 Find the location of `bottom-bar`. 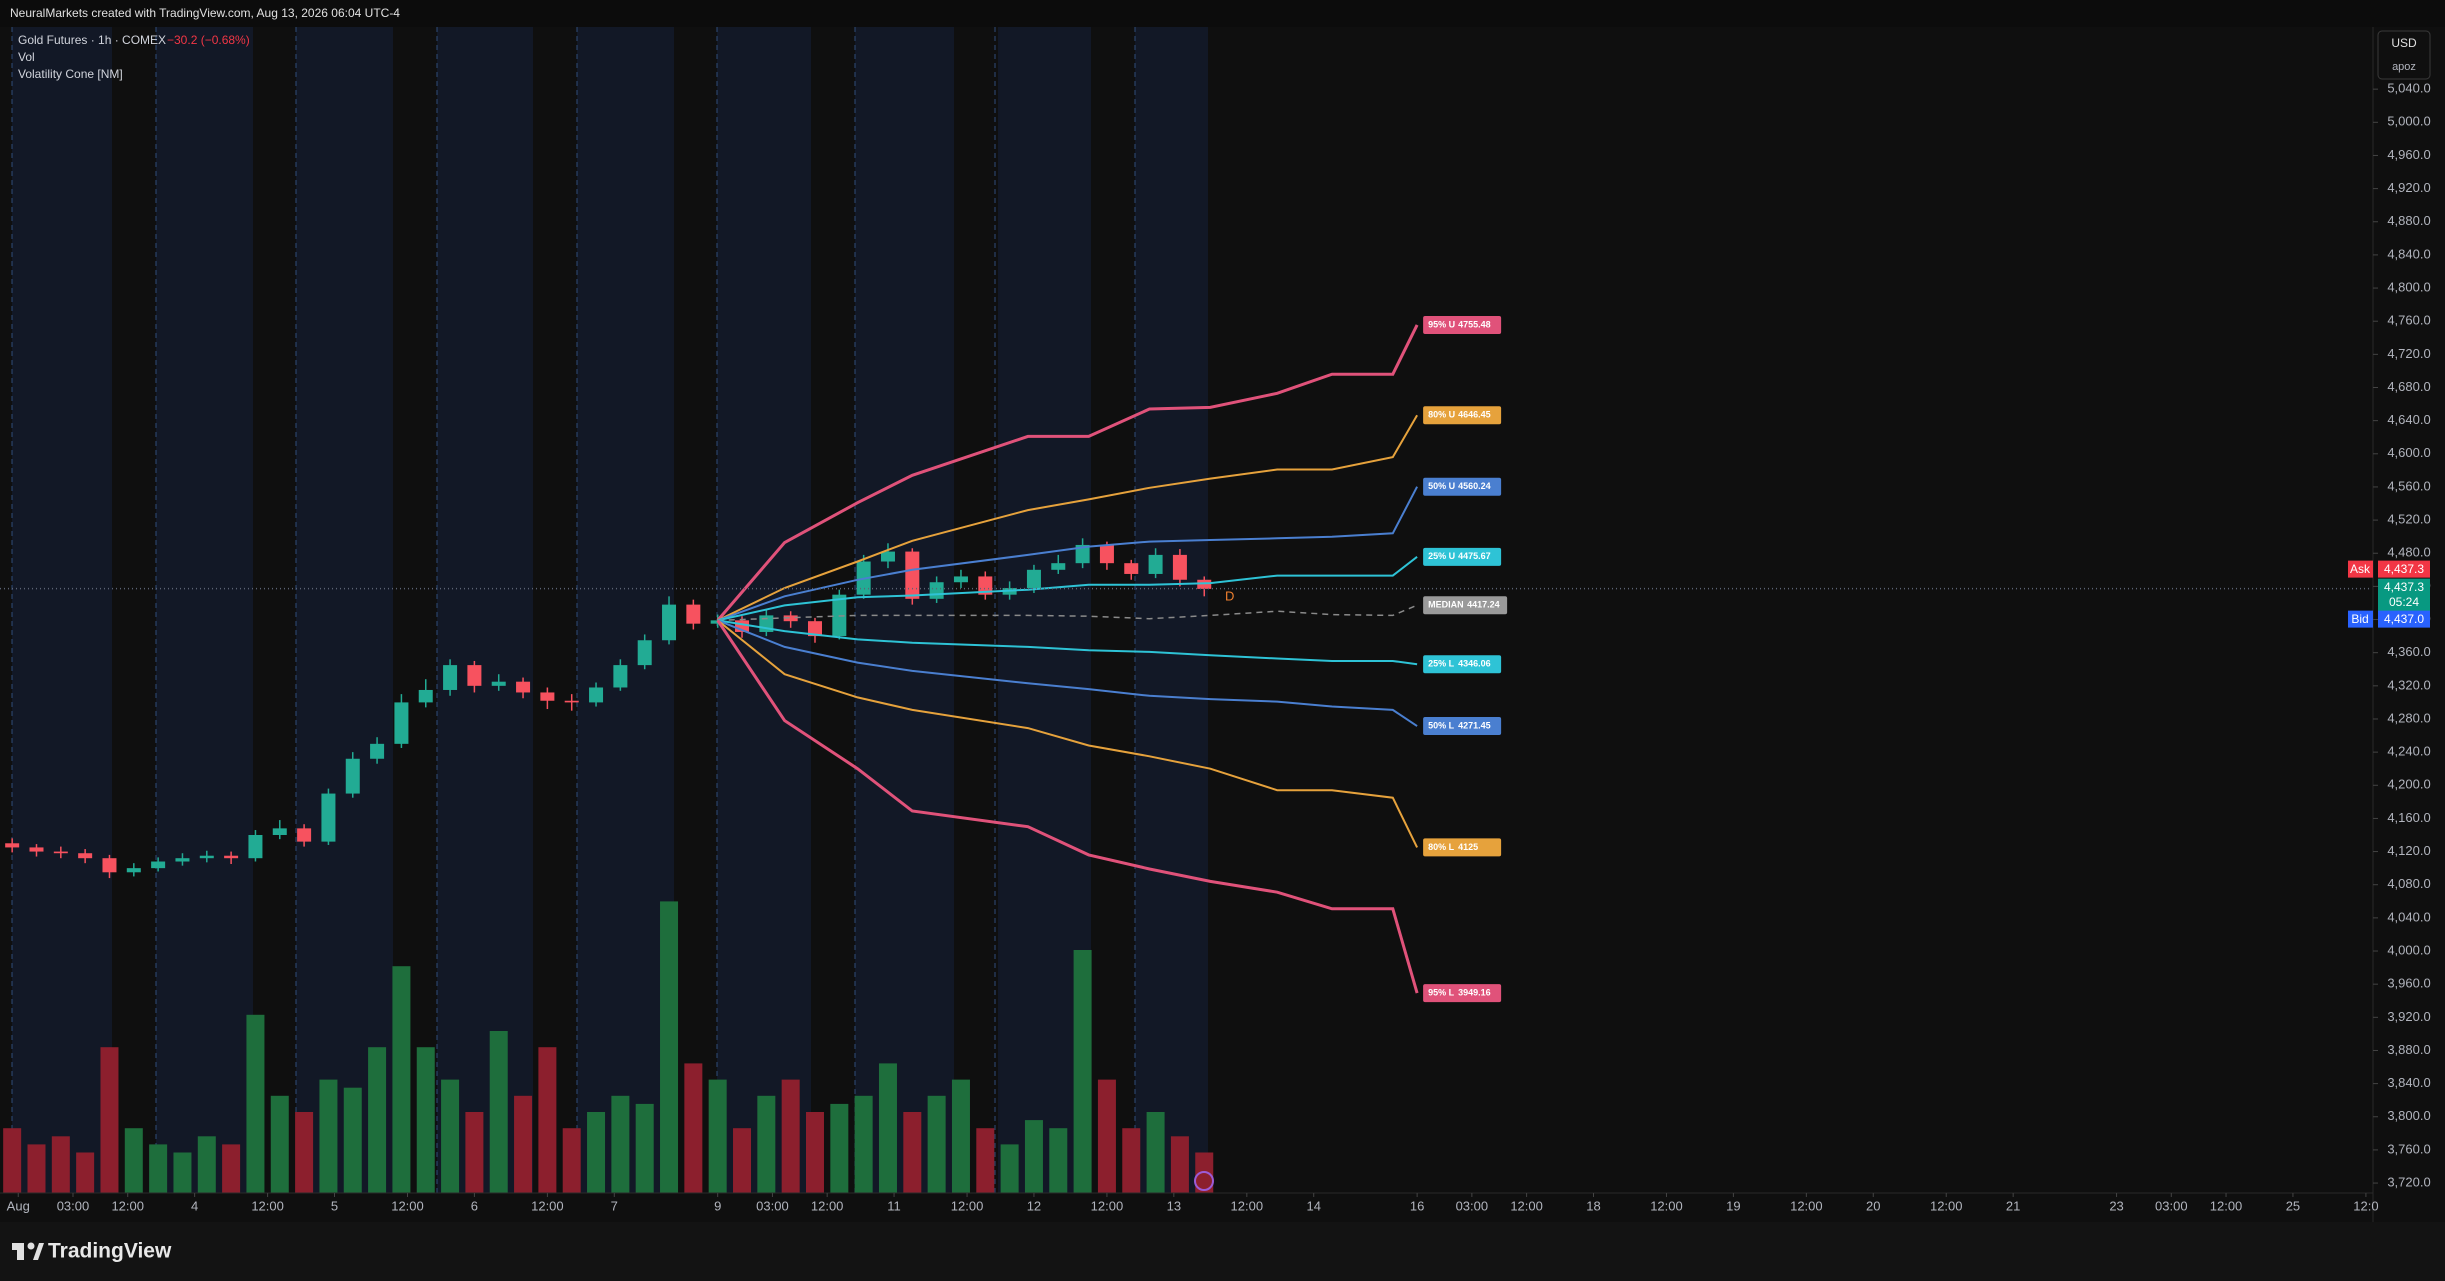

bottom-bar is located at coordinates (1222, 1251).